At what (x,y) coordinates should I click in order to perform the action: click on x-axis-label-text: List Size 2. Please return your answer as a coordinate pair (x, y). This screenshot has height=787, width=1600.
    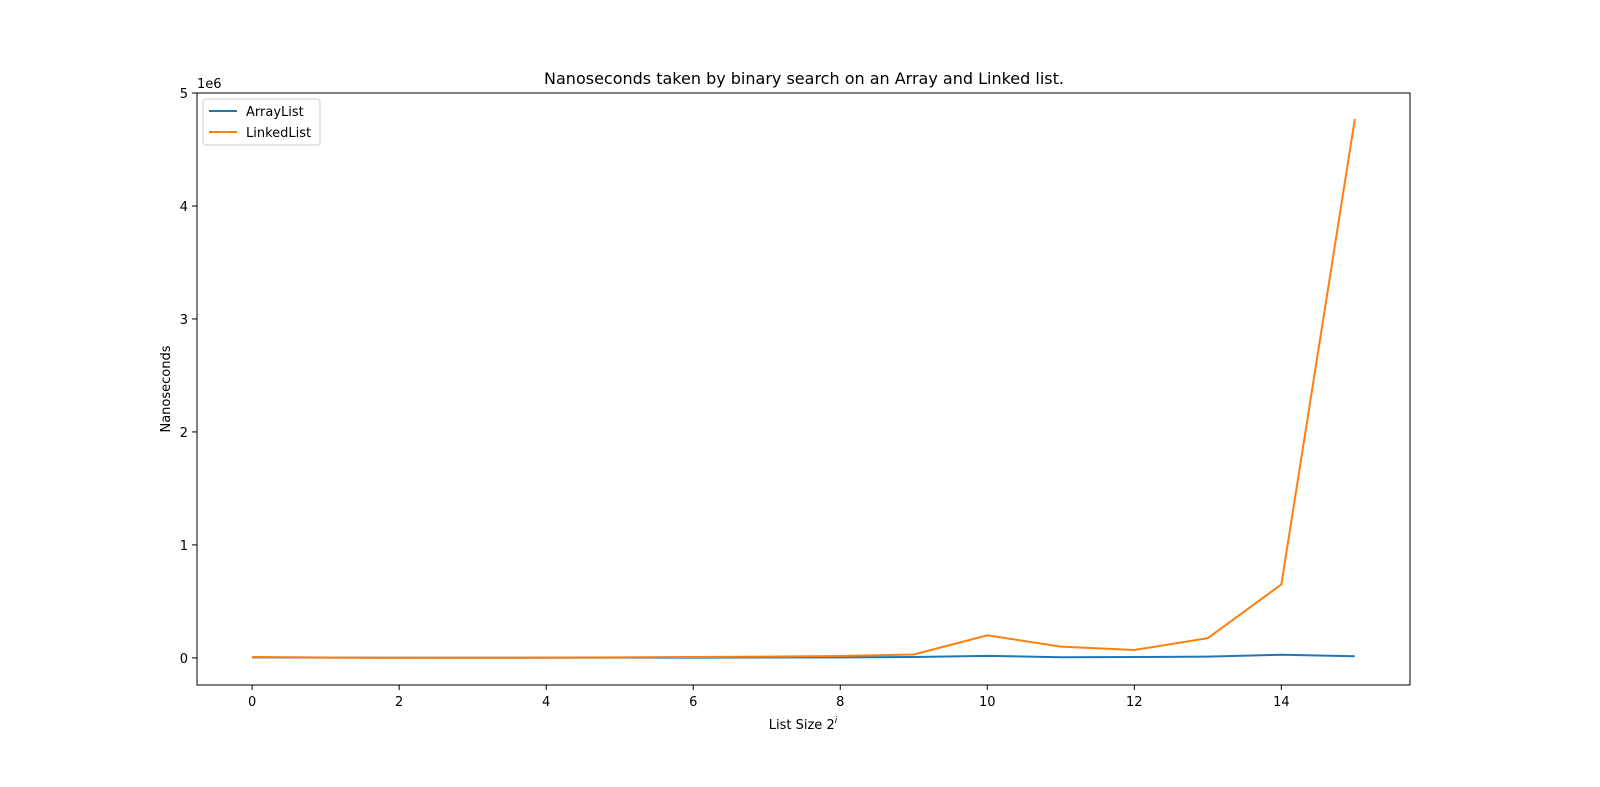
    Looking at the image, I should click on (802, 725).